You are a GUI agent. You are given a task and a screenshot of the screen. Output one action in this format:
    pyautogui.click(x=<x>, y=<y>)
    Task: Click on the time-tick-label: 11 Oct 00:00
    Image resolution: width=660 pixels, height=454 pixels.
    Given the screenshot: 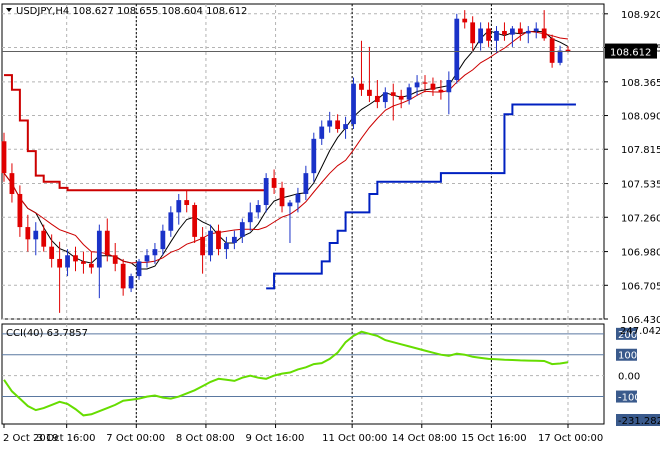 What is the action you would take?
    pyautogui.click(x=354, y=438)
    